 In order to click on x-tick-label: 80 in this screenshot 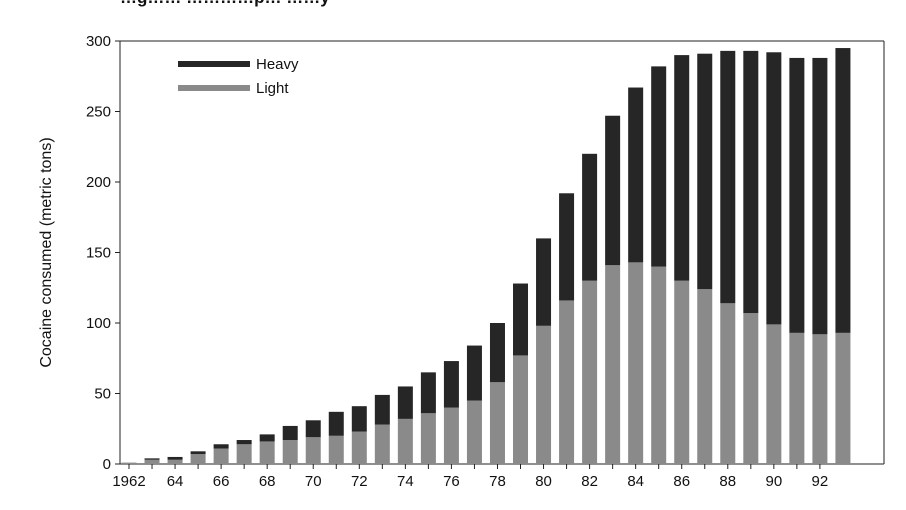, I will do `click(543, 481)`.